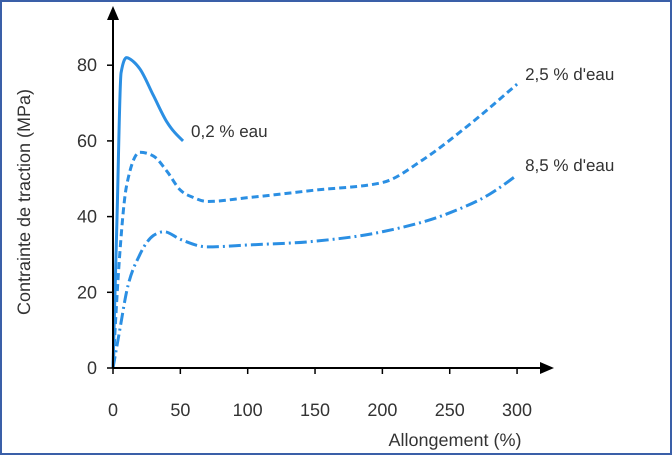 The image size is (672, 455). I want to click on y-tick-label: 20, so click(86, 292).